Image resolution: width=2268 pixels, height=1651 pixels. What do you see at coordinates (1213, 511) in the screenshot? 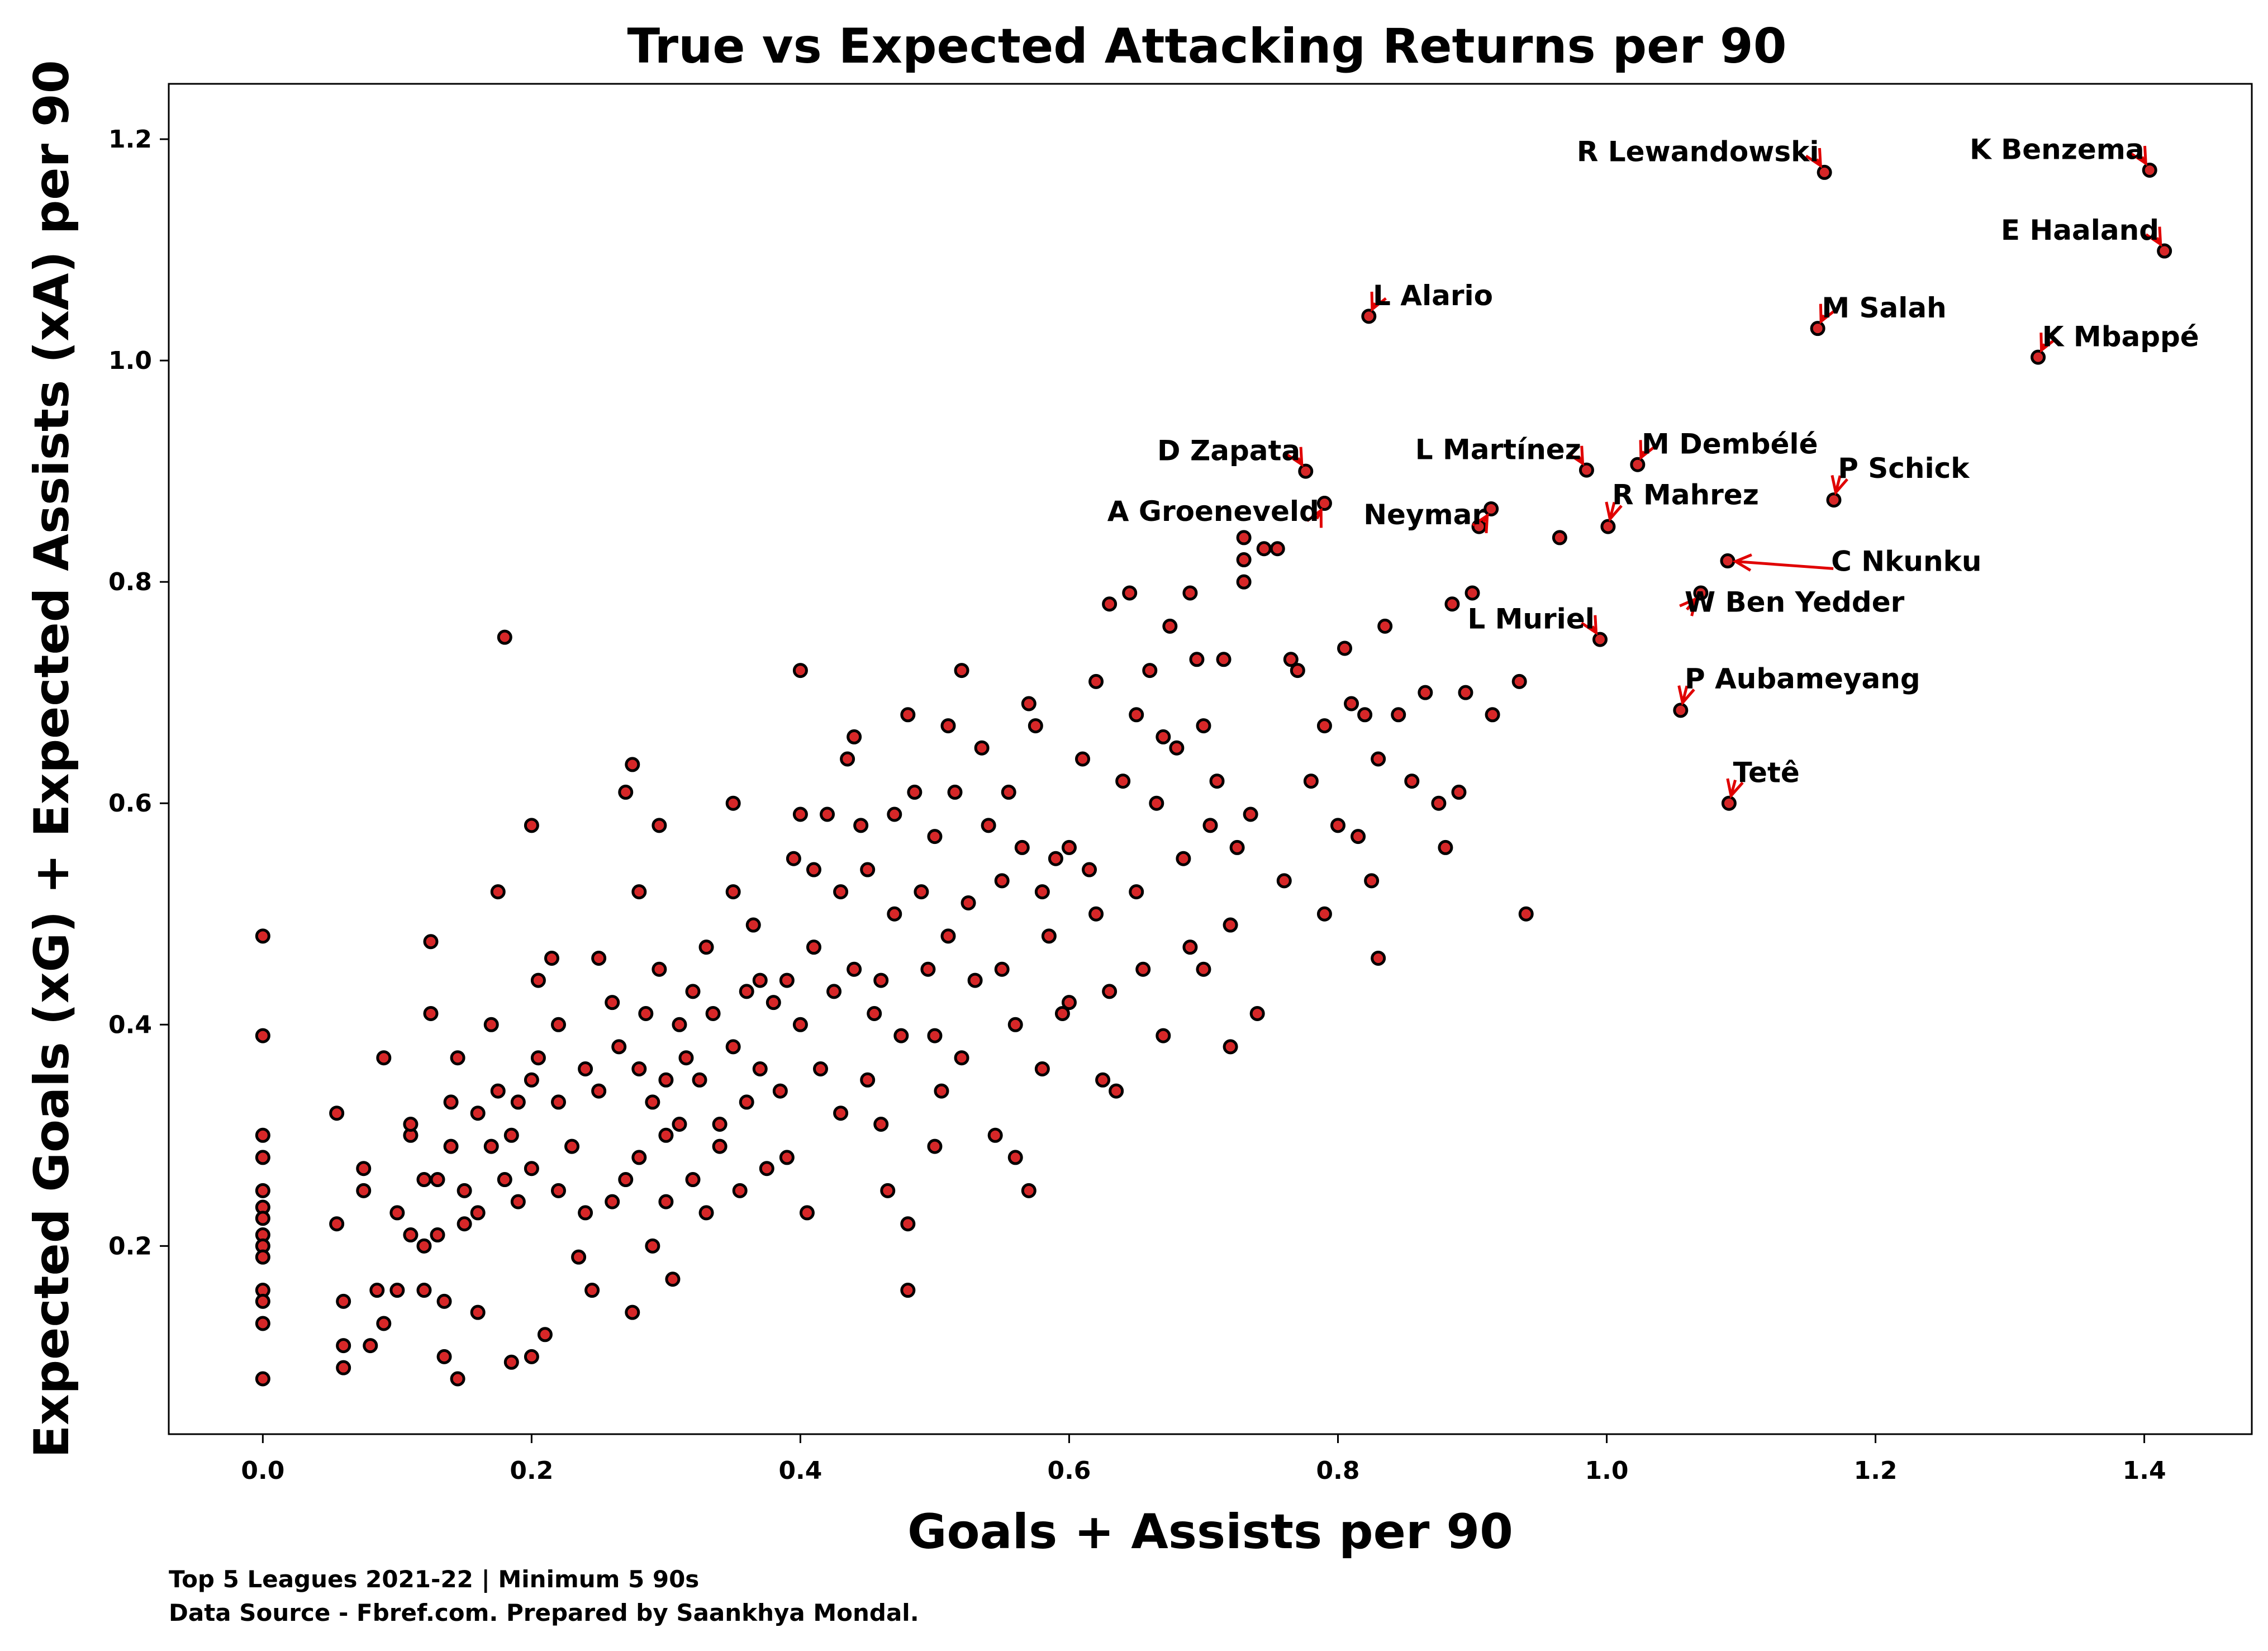
I see `annotation-label: A Groeneveld` at bounding box center [1213, 511].